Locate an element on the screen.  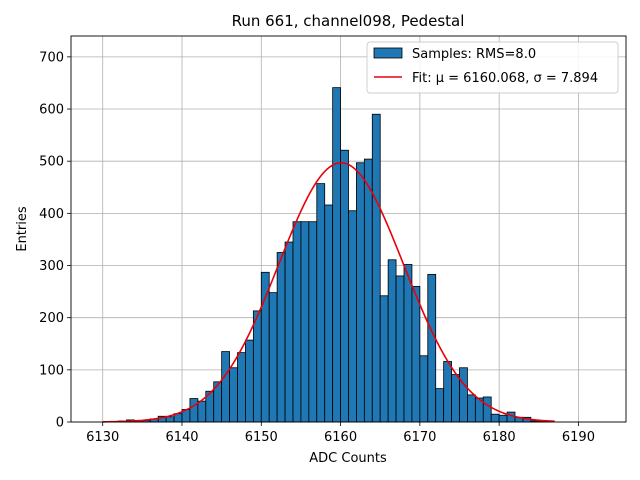
y-tick-label: 700 is located at coordinates (51, 57).